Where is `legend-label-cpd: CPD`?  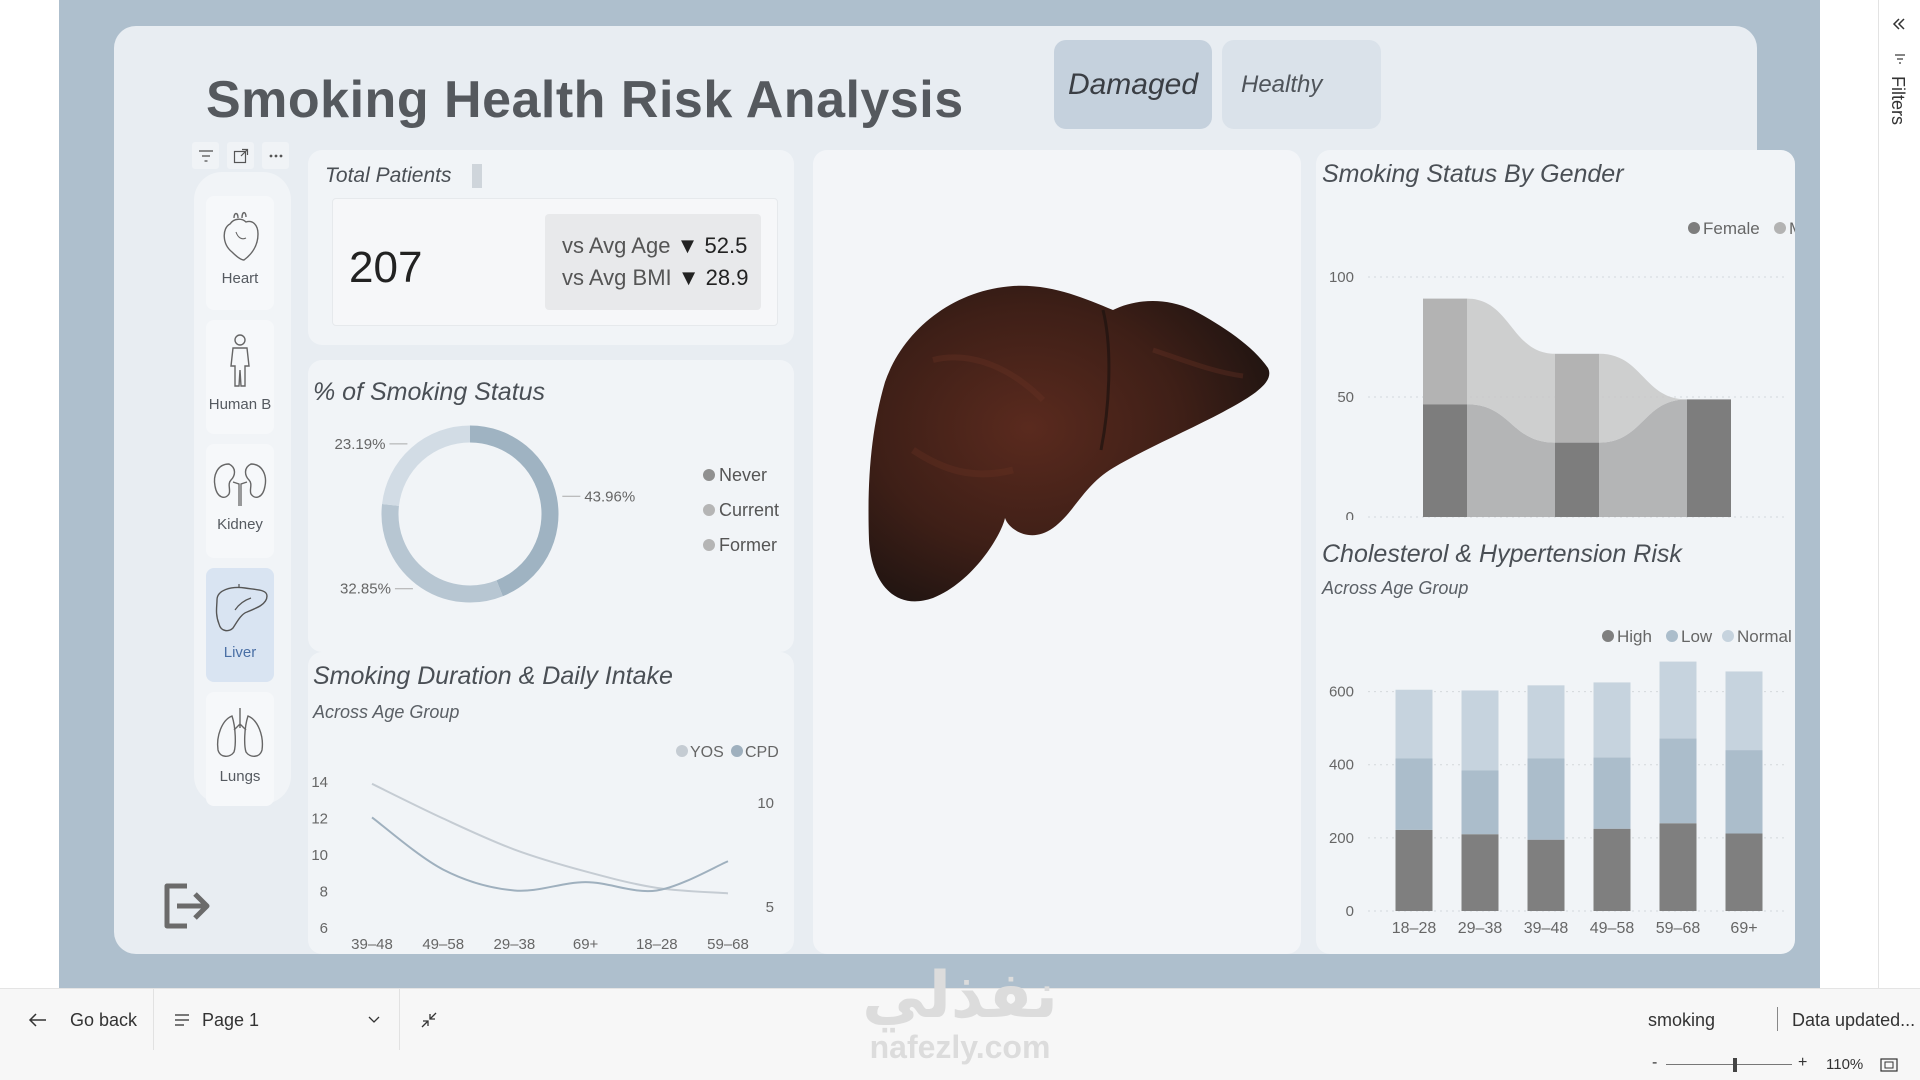 legend-label-cpd: CPD is located at coordinates (762, 752).